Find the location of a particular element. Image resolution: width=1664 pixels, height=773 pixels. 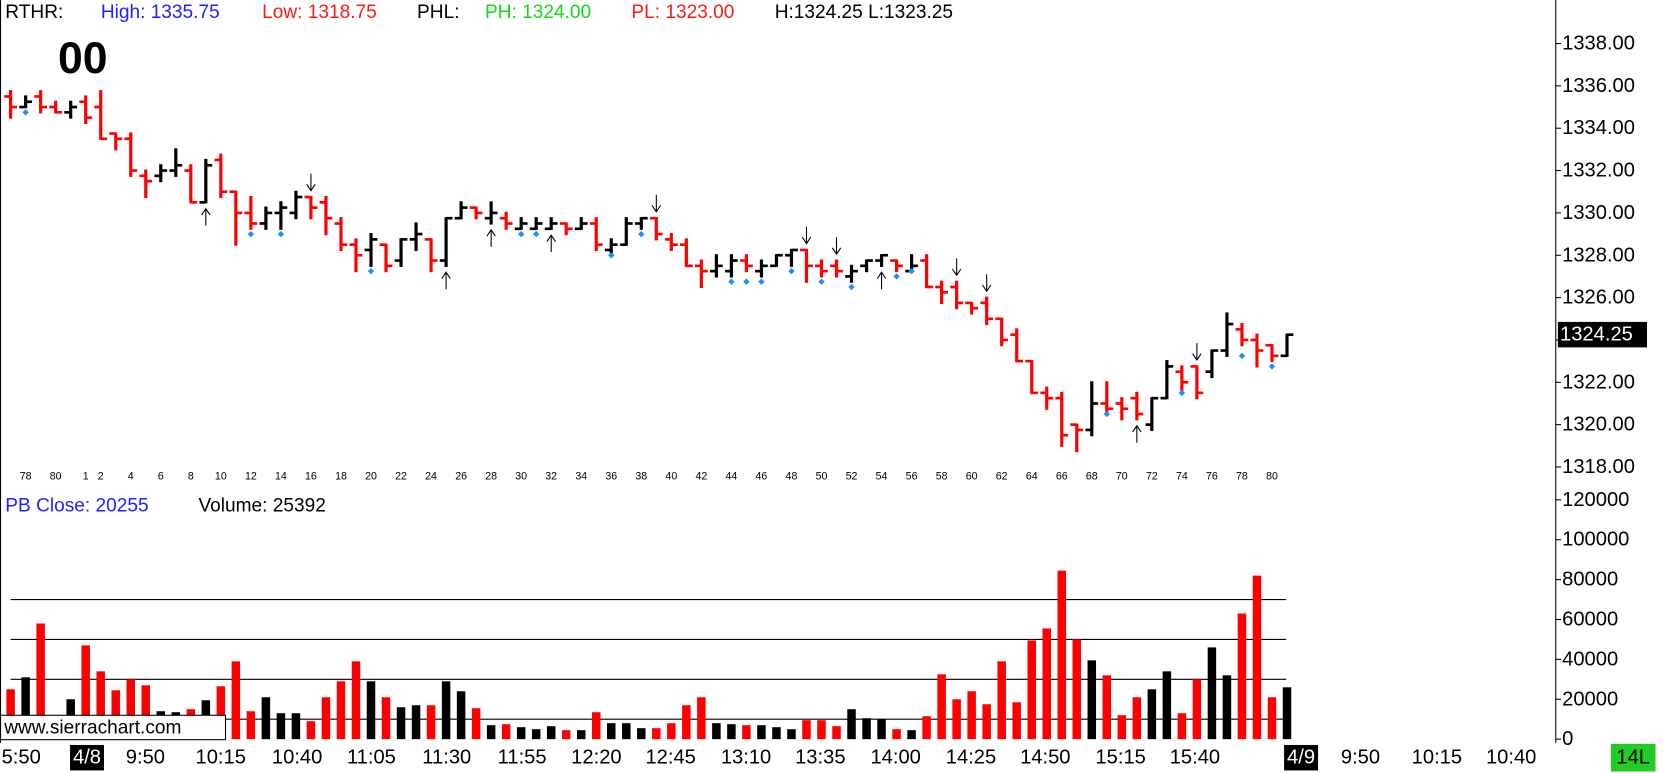

bar-number: 78 is located at coordinates (26, 476).